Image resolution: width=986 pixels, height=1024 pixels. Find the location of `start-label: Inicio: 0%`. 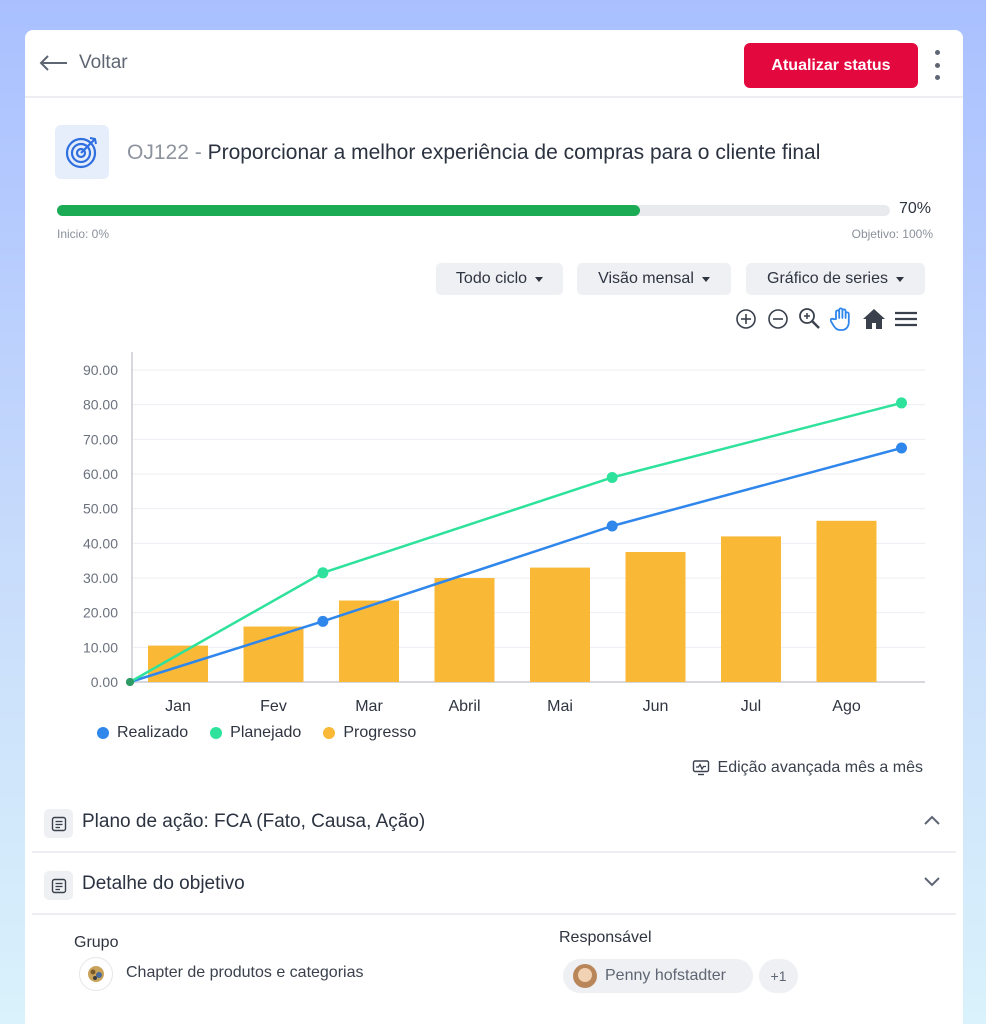

start-label: Inicio: 0% is located at coordinates (83, 234).